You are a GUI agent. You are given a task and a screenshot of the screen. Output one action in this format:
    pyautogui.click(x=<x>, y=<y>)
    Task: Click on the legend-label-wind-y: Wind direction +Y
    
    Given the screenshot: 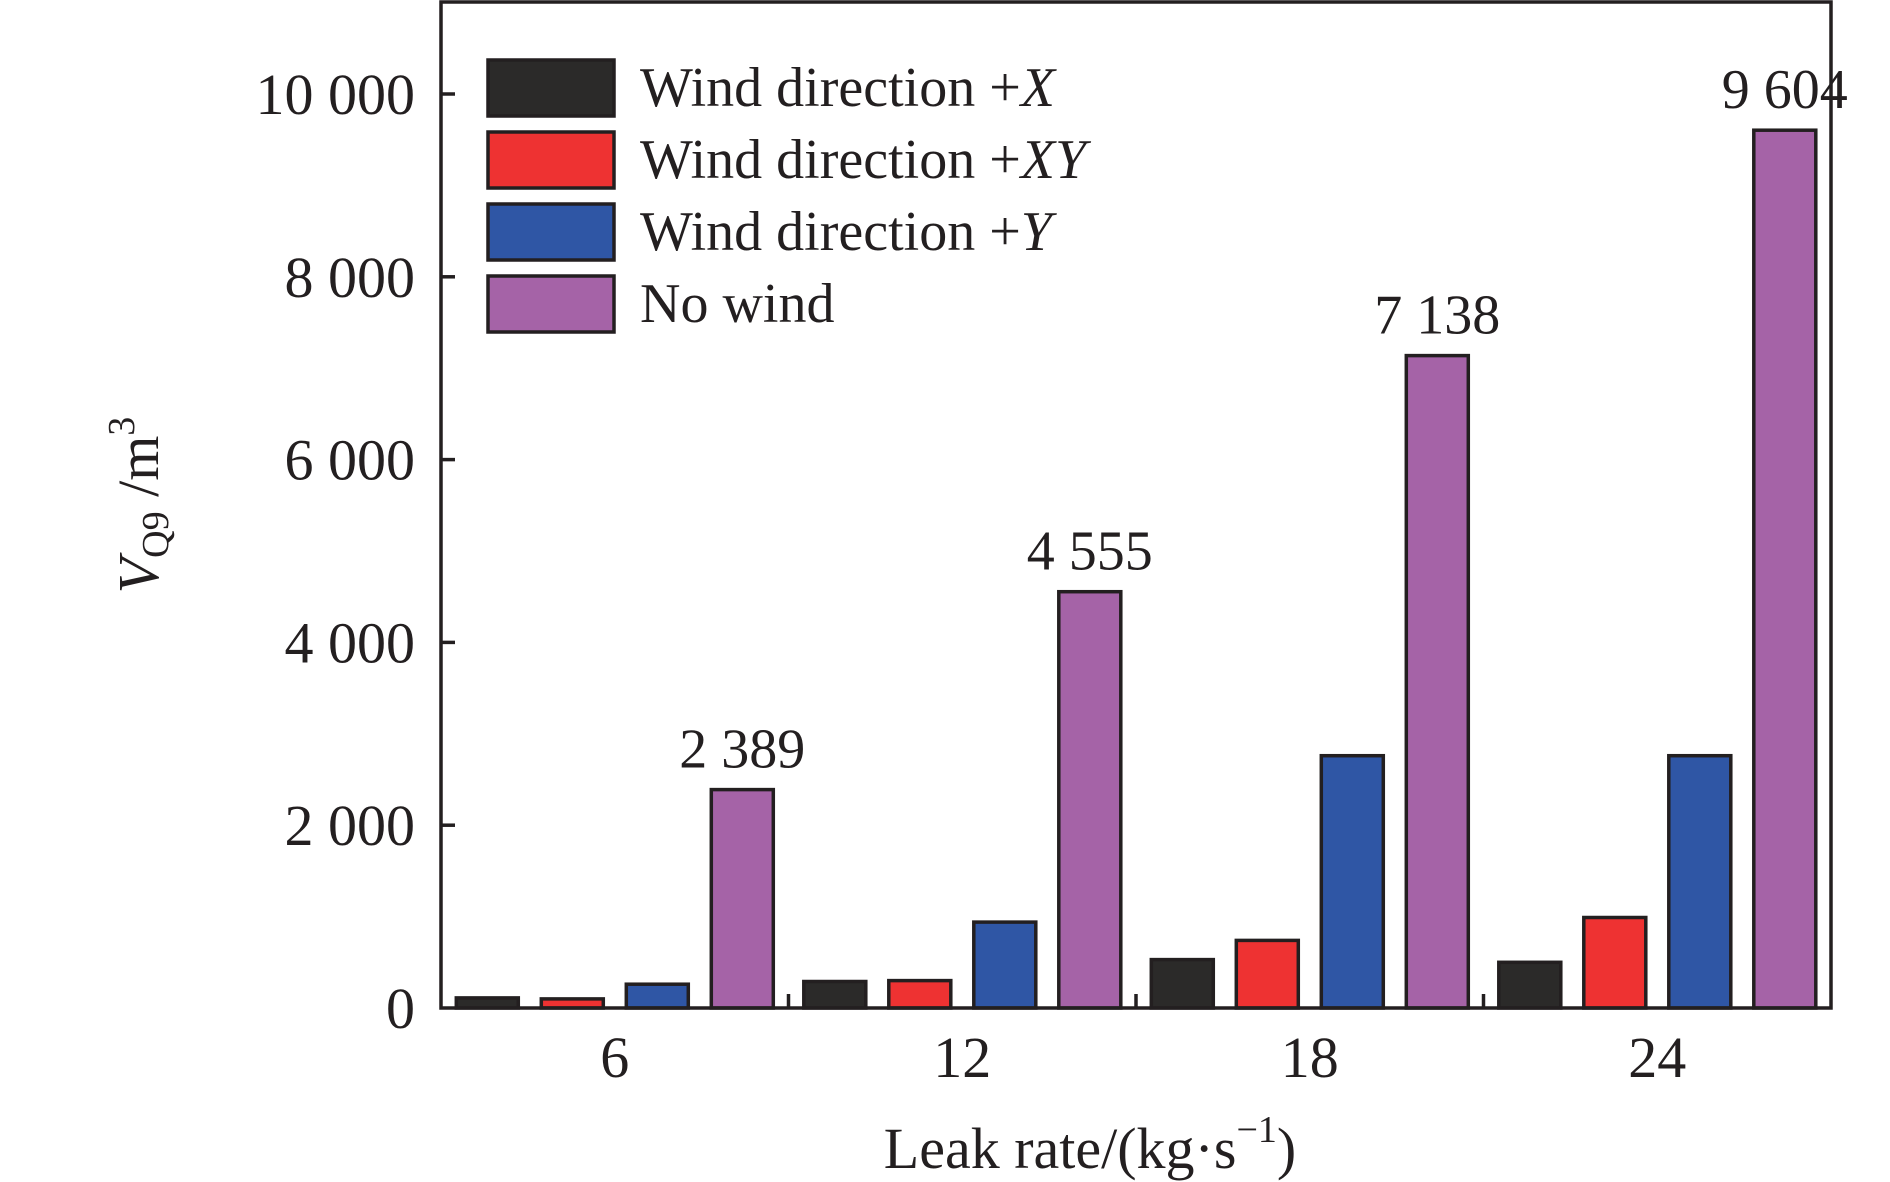 What is the action you would take?
    pyautogui.click(x=849, y=232)
    